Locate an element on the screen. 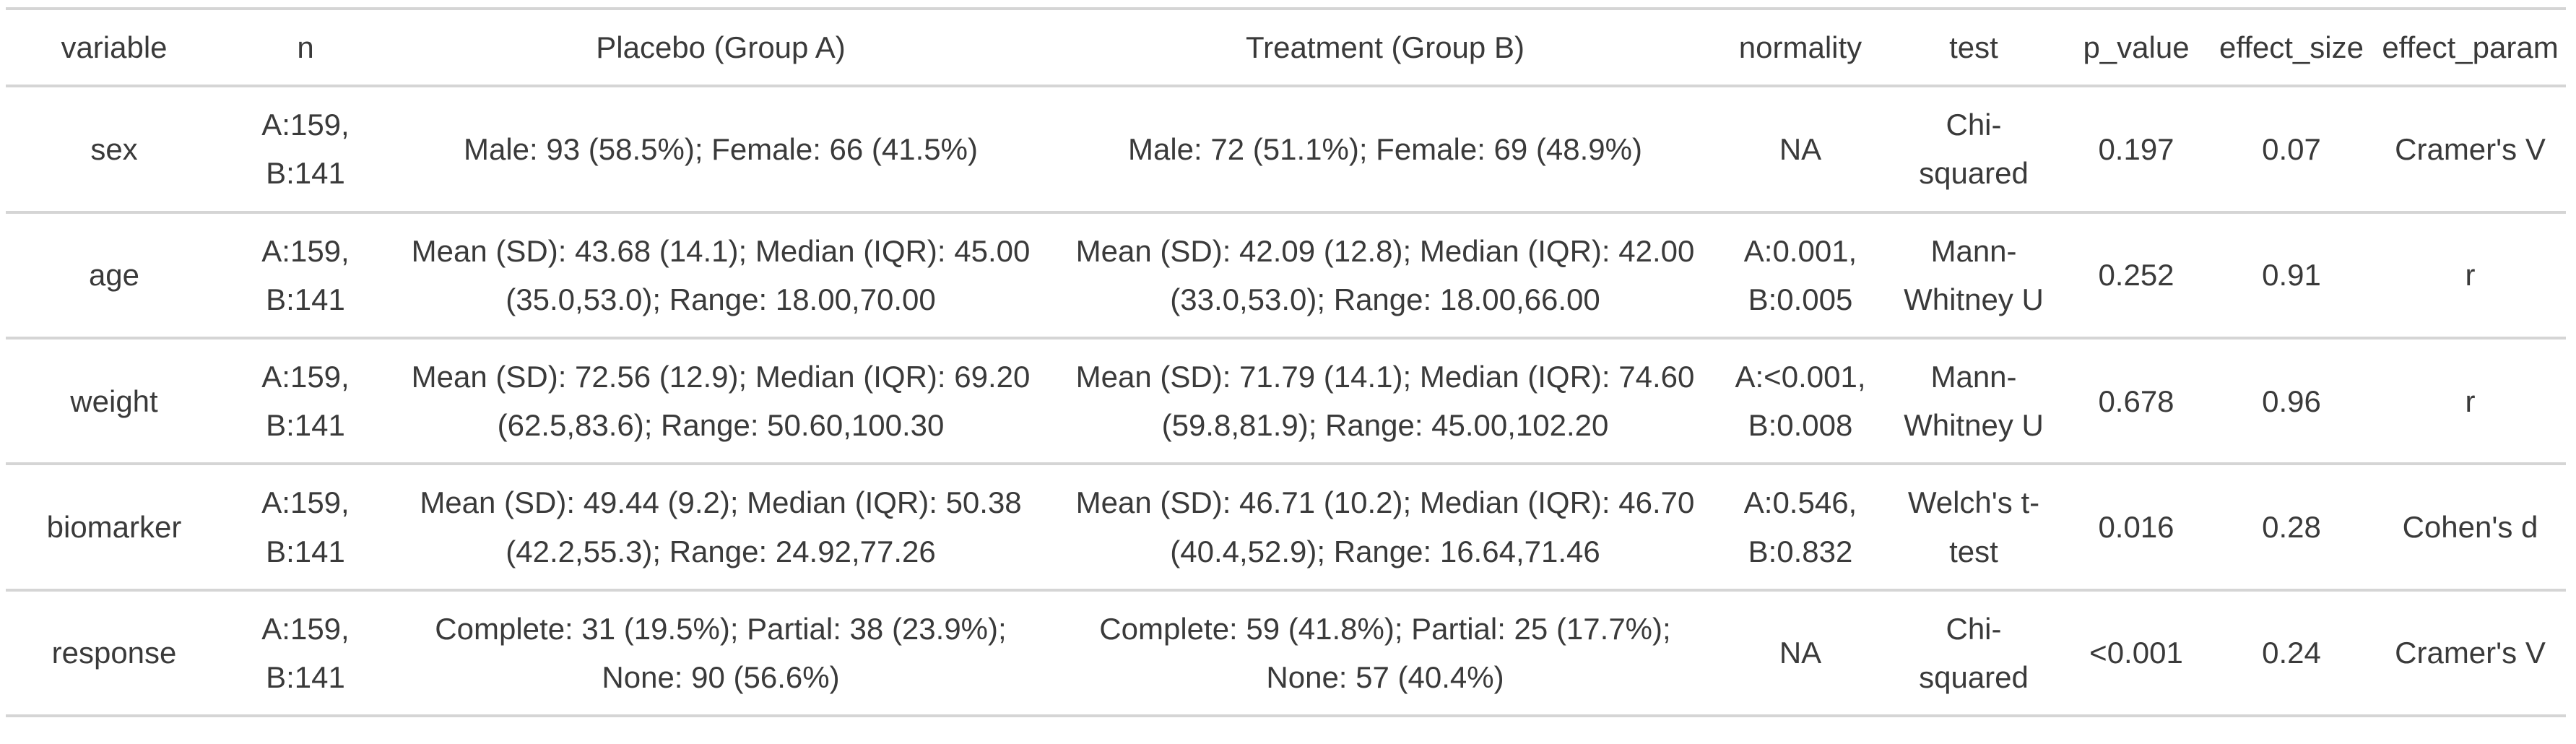 The image size is (2576, 744). table-cell: biomarker is located at coordinates (114, 526).